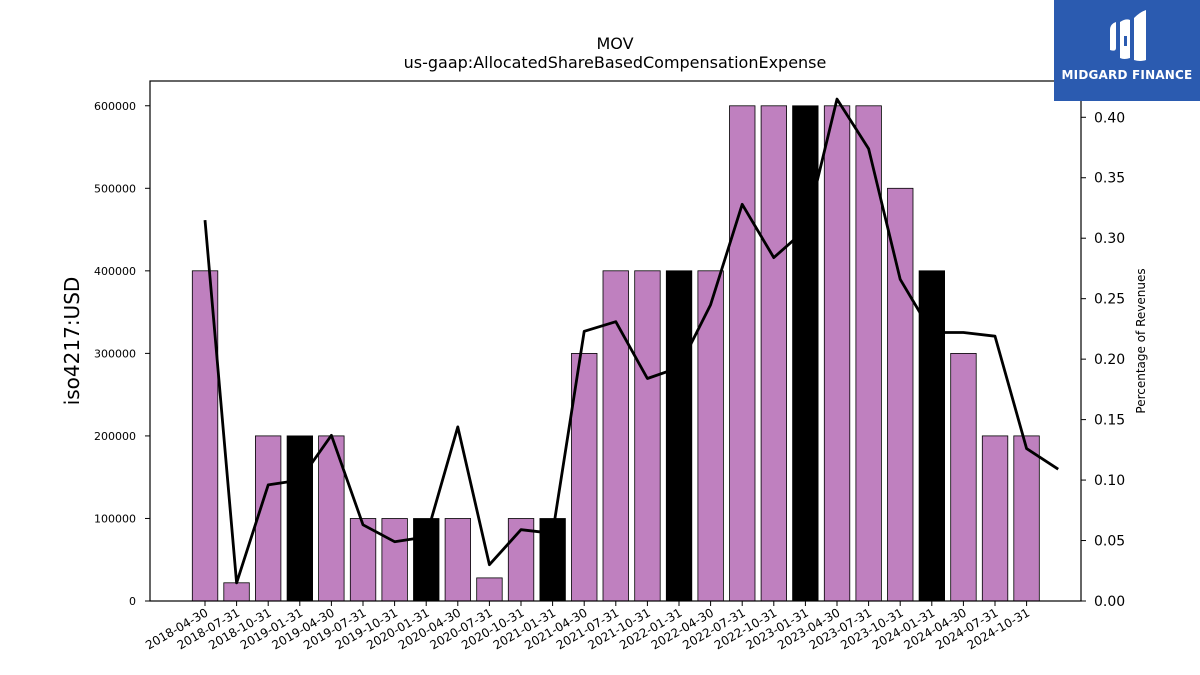 This screenshot has width=1200, height=675. Describe the element at coordinates (132, 601) in the screenshot. I see `y-tick-label: 0` at that location.